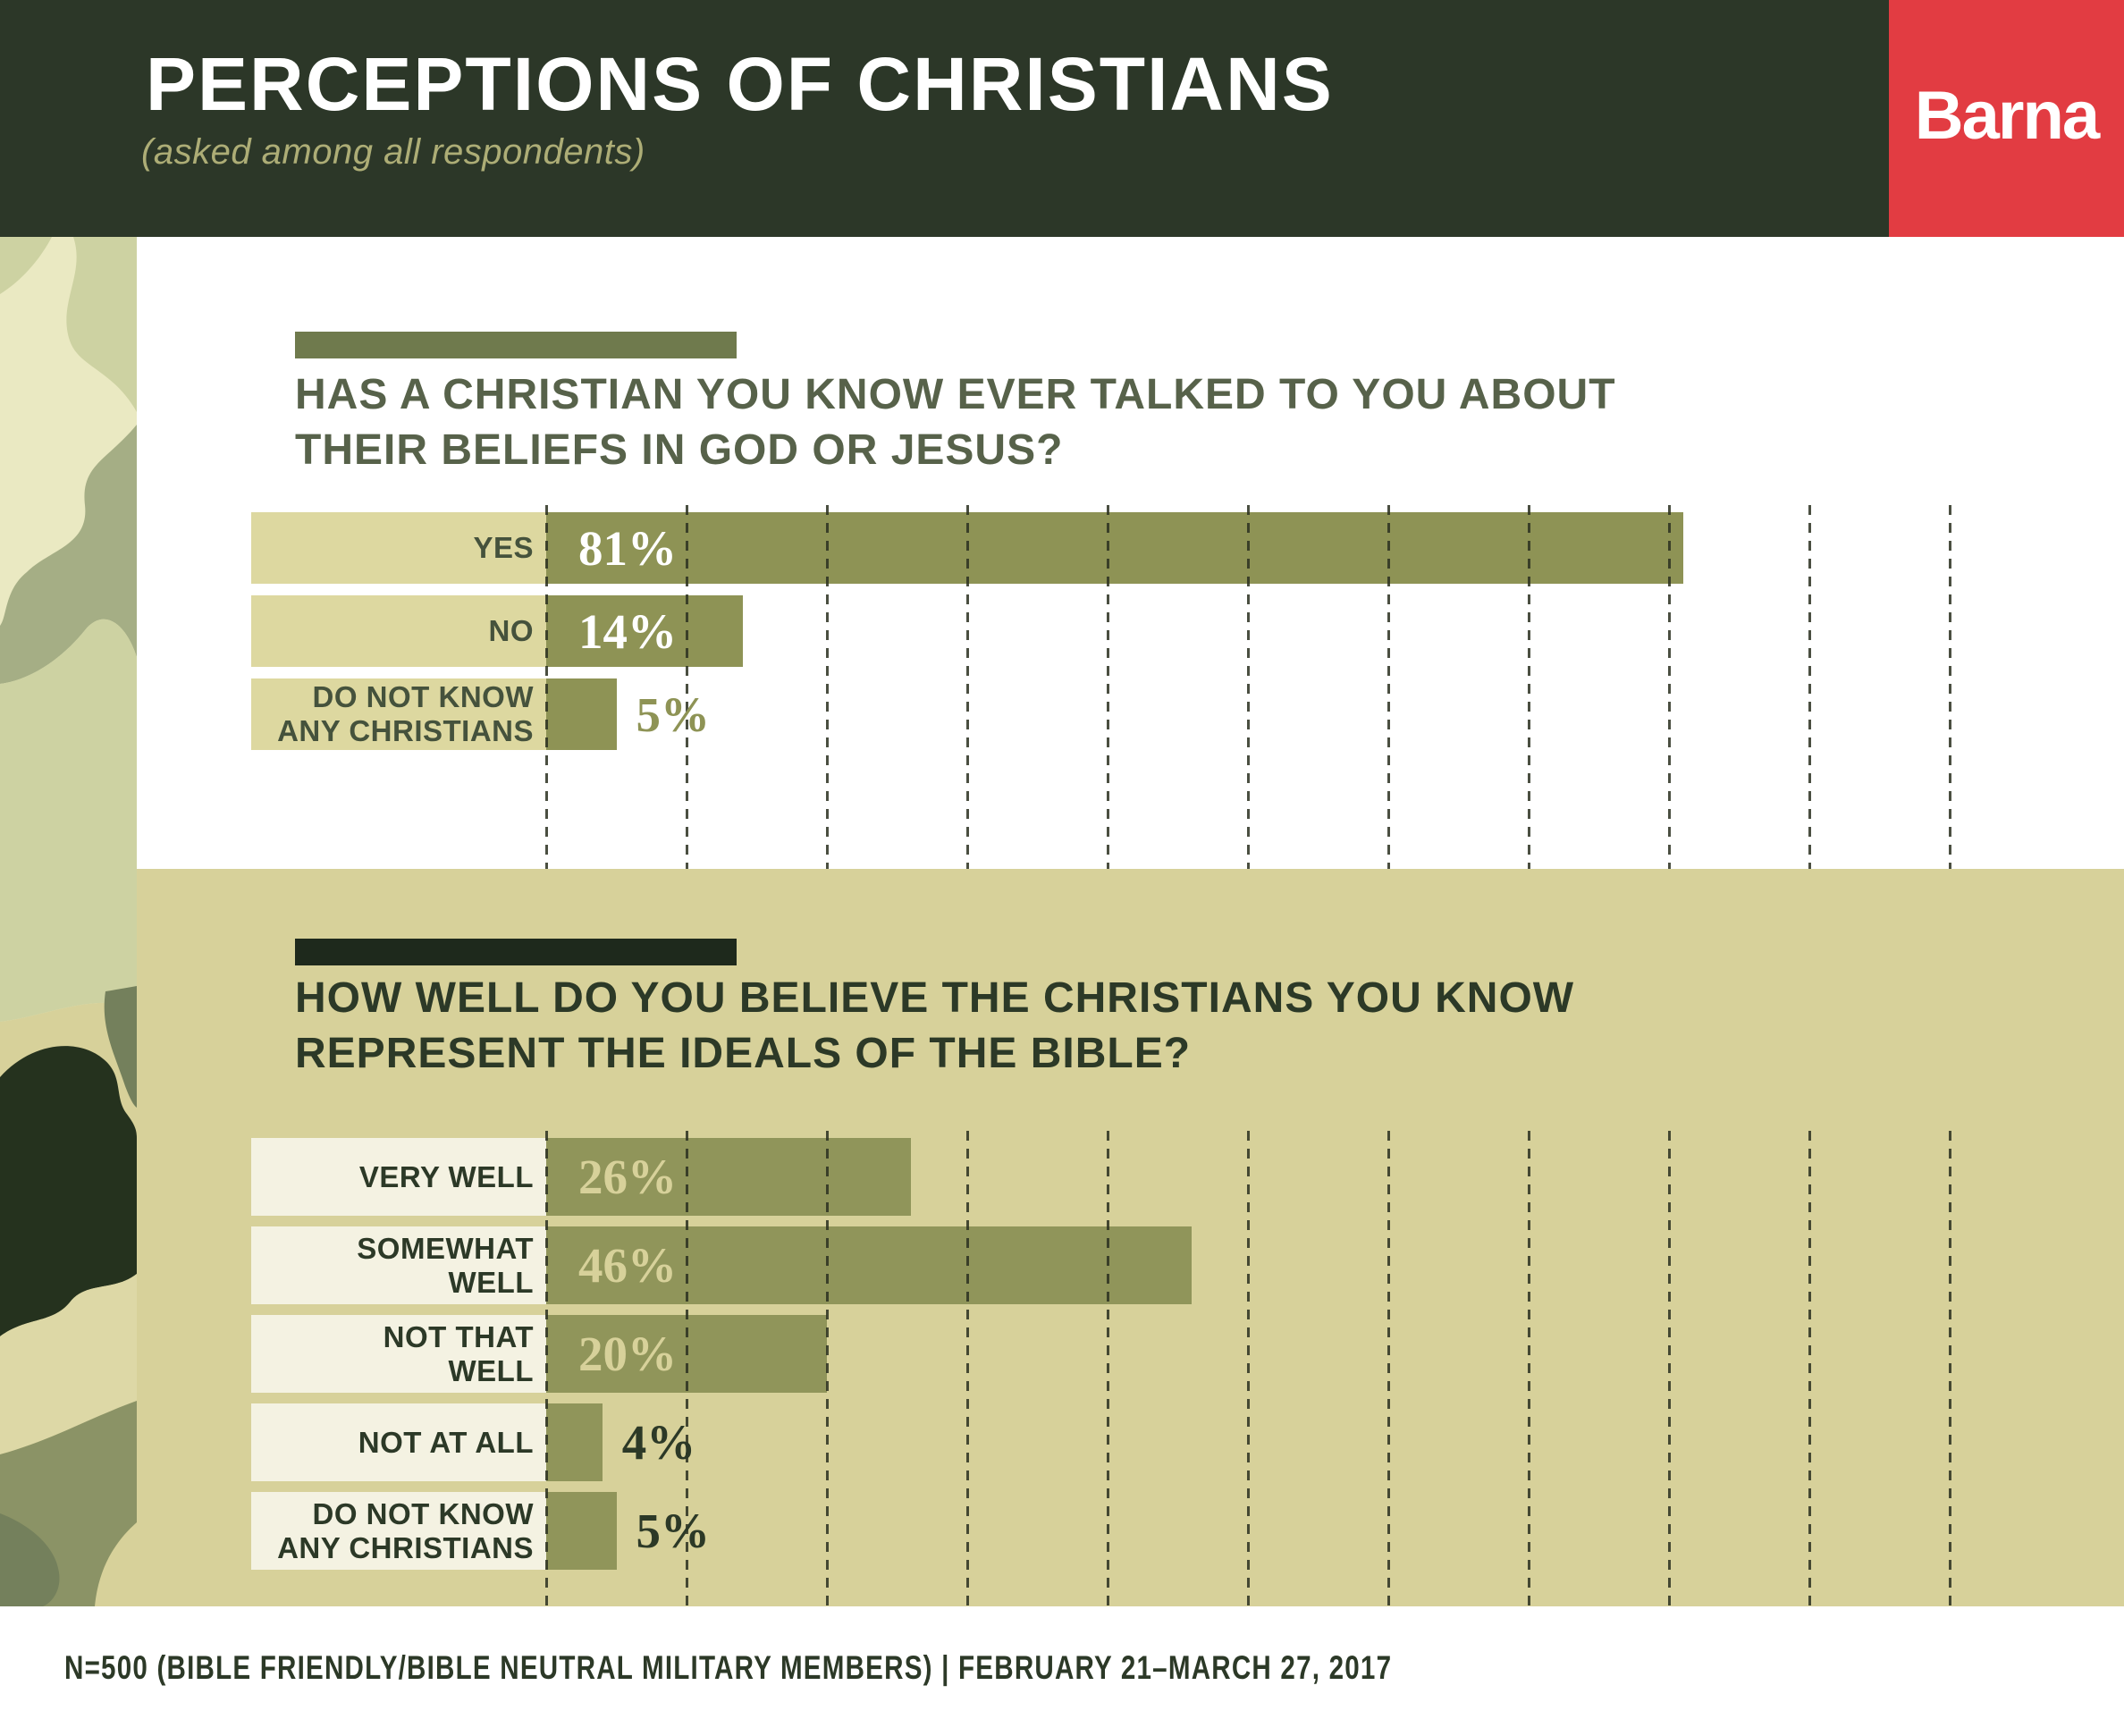  What do you see at coordinates (398, 1177) in the screenshot?
I see `category-label: VERY WELL` at bounding box center [398, 1177].